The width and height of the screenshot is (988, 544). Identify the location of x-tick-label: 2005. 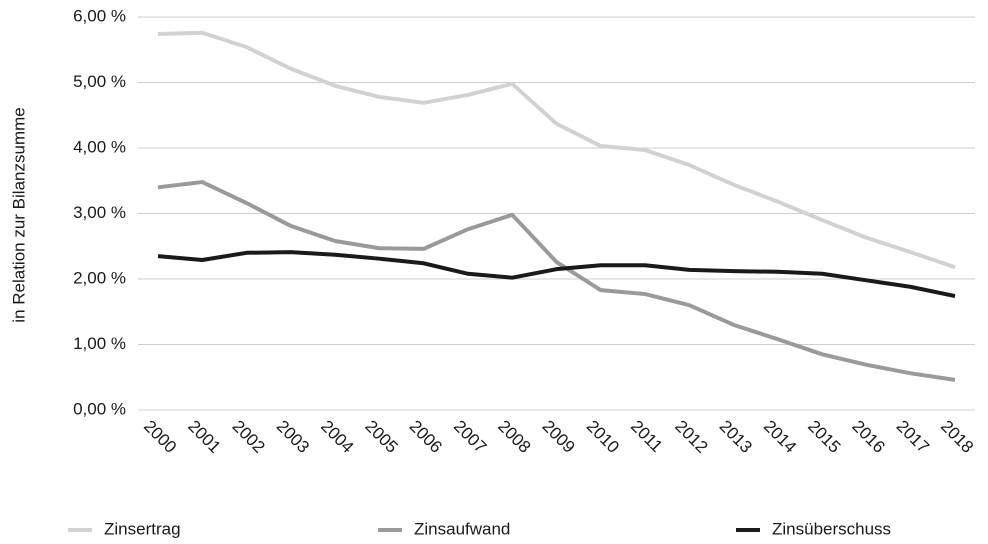
(381, 437).